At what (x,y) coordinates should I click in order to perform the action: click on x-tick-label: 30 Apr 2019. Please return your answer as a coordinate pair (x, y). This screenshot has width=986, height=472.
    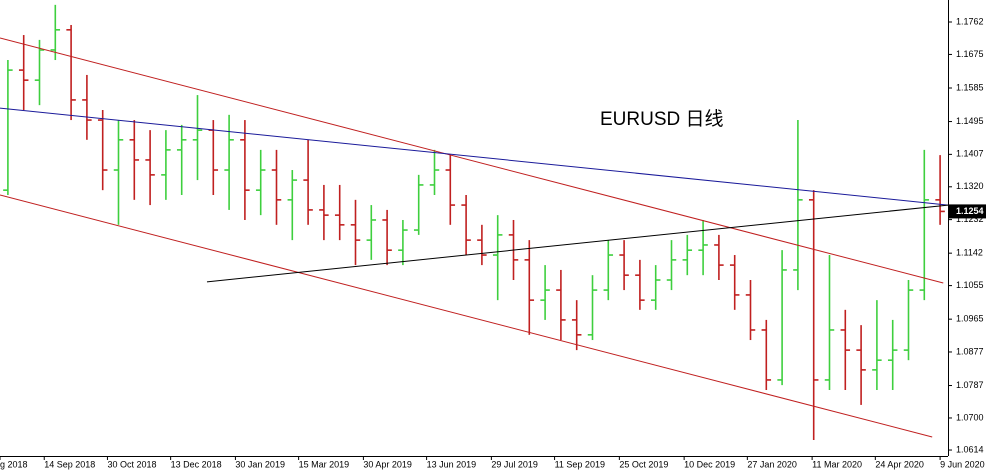
    Looking at the image, I should click on (387, 464).